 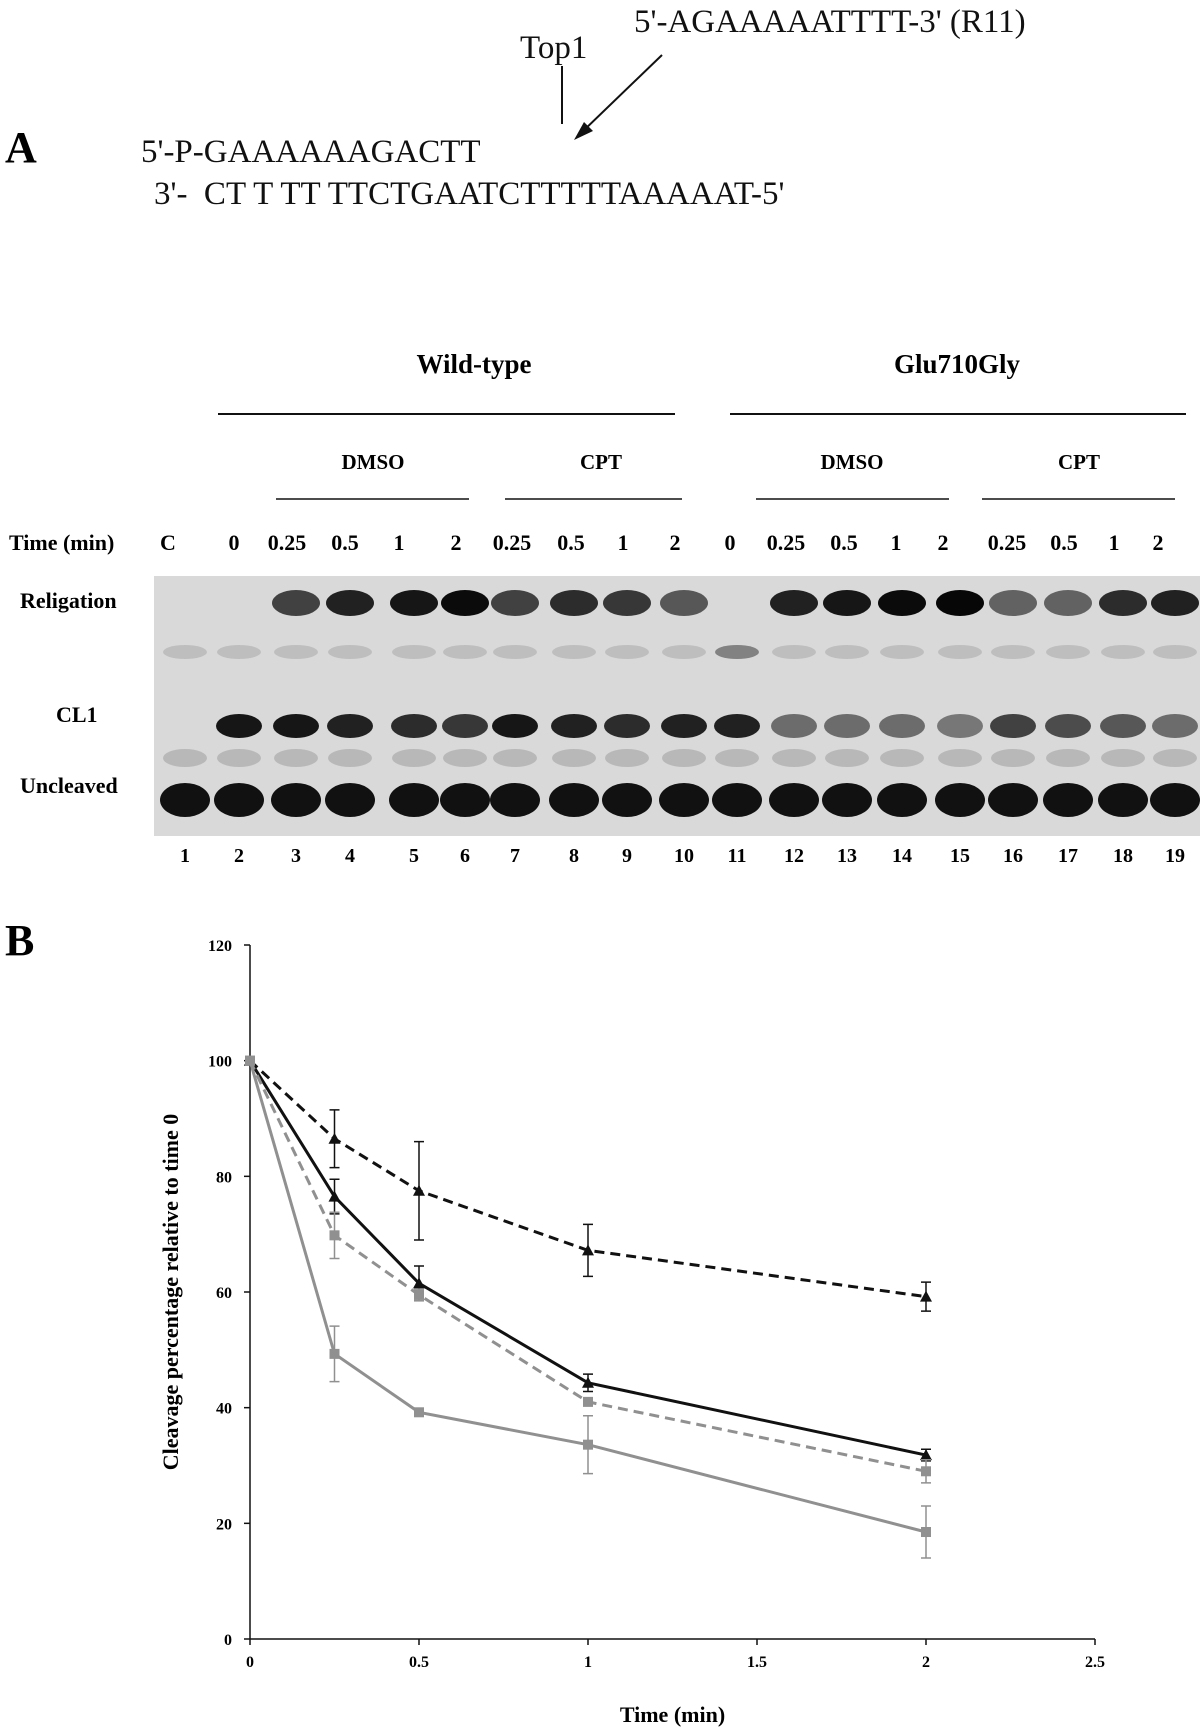 I want to click on lane-number: 5, so click(x=414, y=856).